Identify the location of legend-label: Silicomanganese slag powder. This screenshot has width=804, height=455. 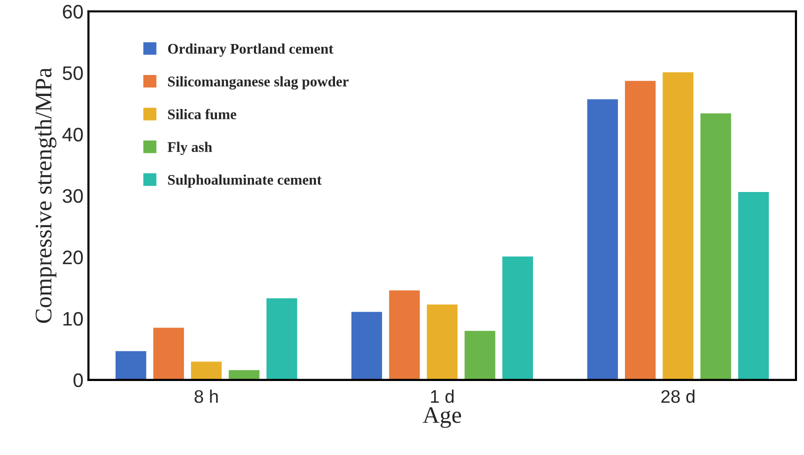
(258, 83).